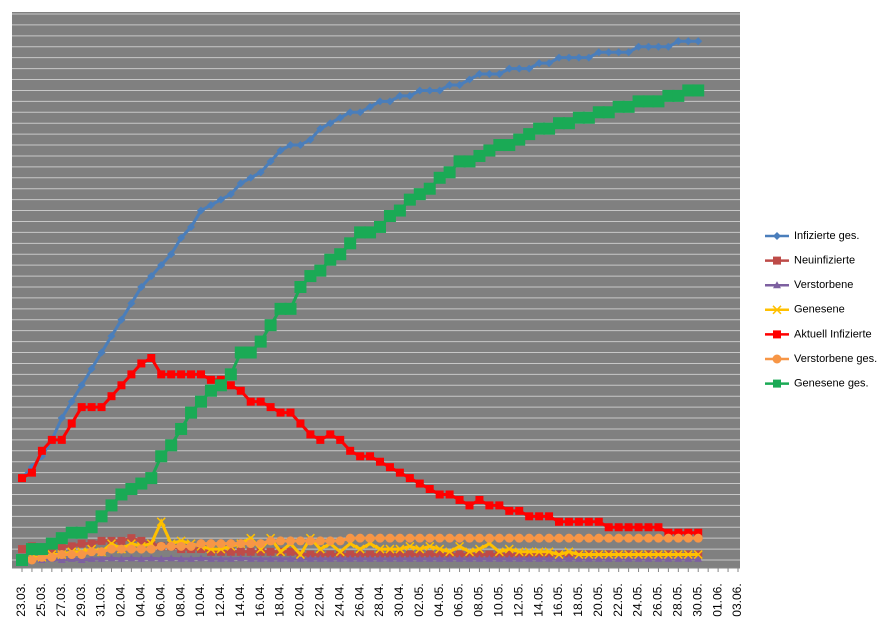 The height and width of the screenshot is (629, 895). What do you see at coordinates (180, 599) in the screenshot?
I see `x-tick-label: 08.04.` at bounding box center [180, 599].